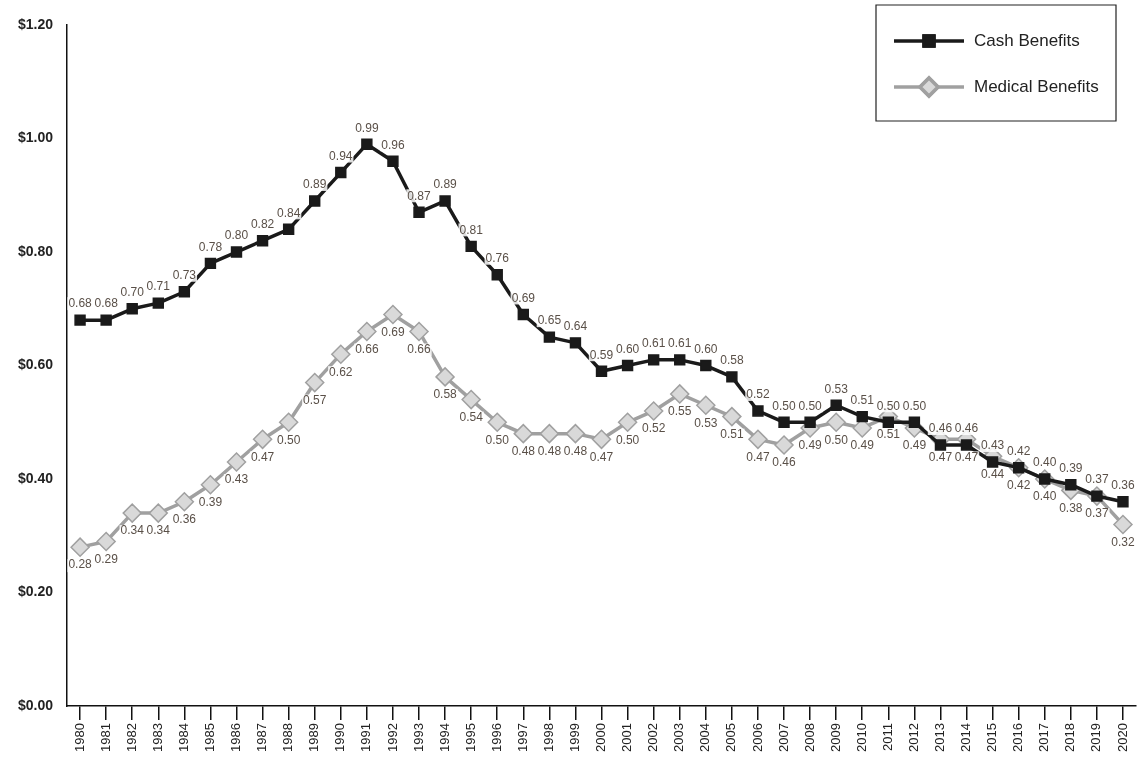 The image size is (1148, 759). What do you see at coordinates (1036, 86) in the screenshot?
I see `legend-label: Medical Benefits` at bounding box center [1036, 86].